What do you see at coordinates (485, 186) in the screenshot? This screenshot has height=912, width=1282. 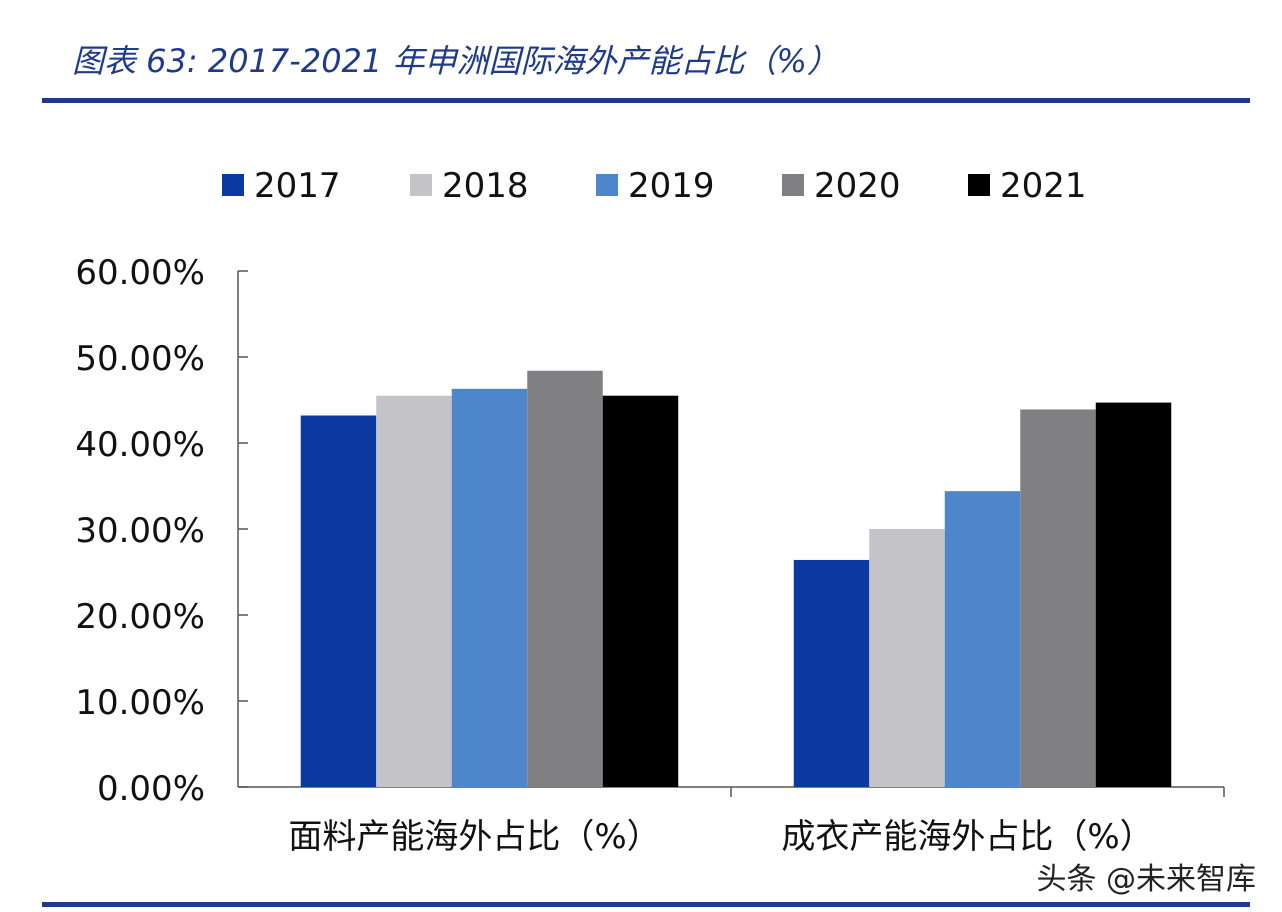 I see `legend-label-2018: 2018` at bounding box center [485, 186].